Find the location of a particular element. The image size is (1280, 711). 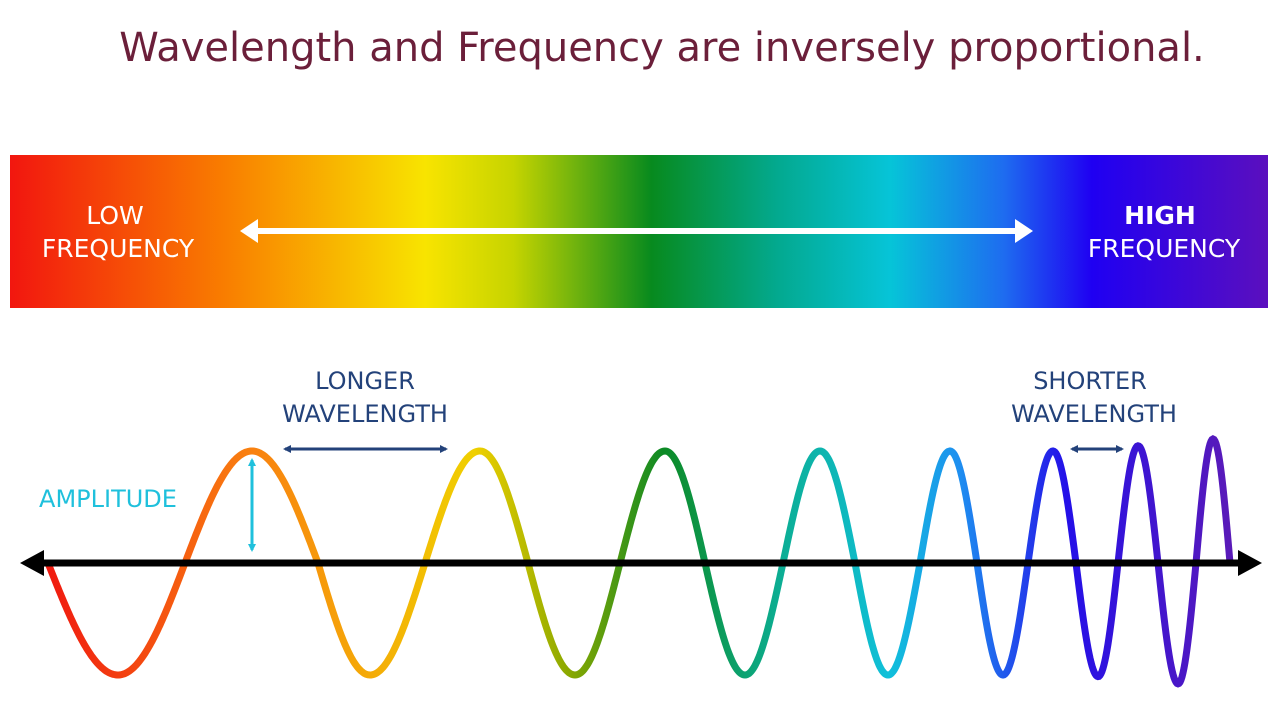

low-label: FREQUENCY is located at coordinates (118, 248).